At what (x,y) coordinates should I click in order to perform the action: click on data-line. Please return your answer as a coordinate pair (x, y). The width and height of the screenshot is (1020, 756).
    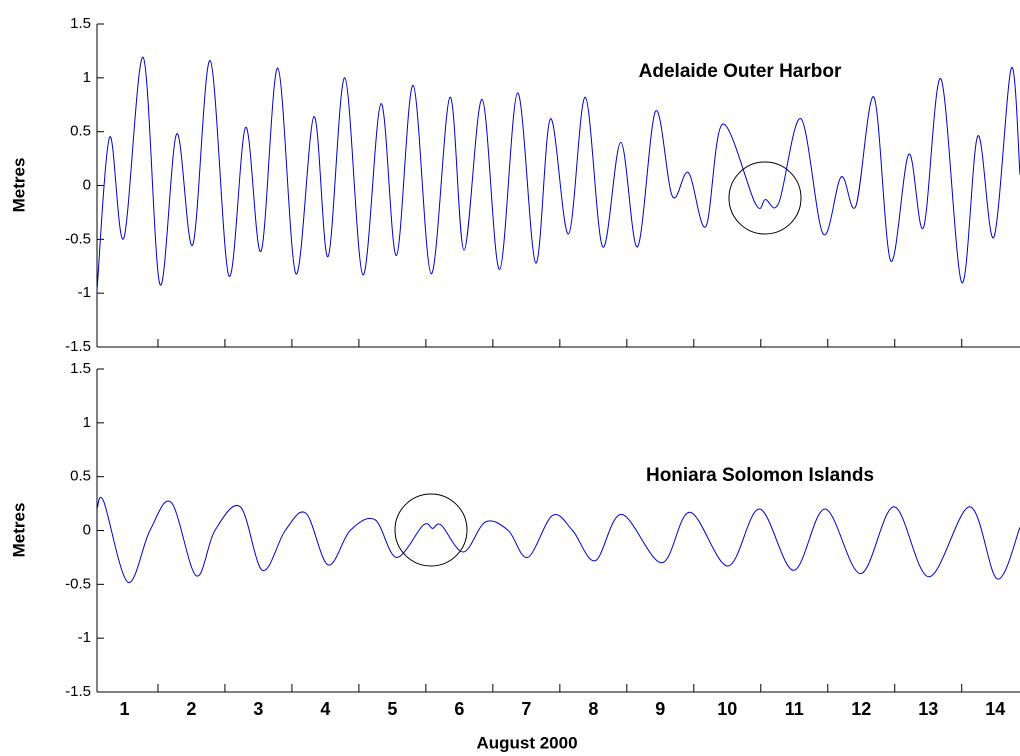
    Looking at the image, I should click on (558, 539).